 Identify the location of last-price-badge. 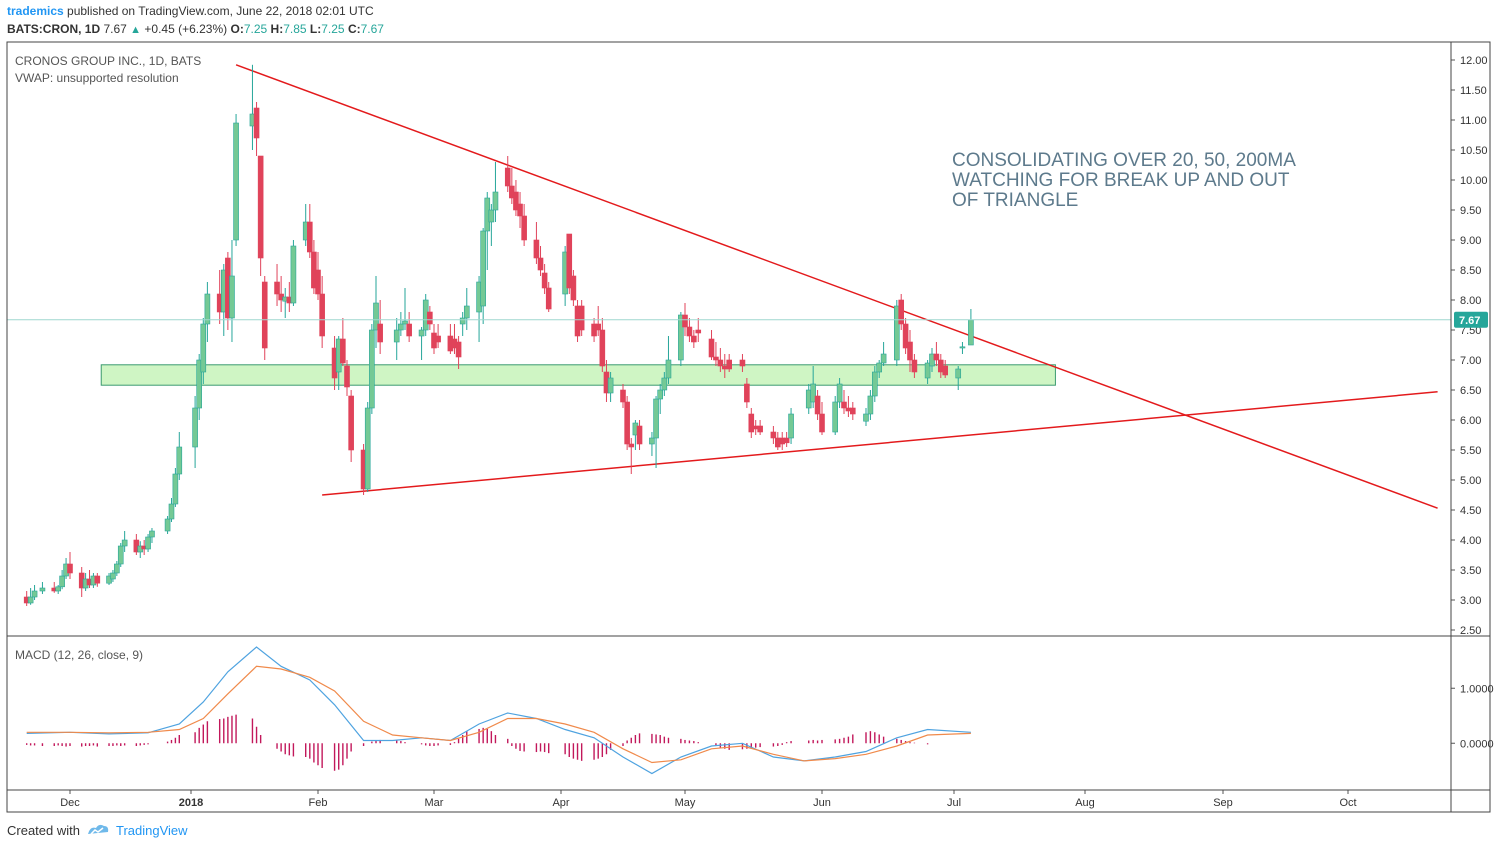
(1471, 319).